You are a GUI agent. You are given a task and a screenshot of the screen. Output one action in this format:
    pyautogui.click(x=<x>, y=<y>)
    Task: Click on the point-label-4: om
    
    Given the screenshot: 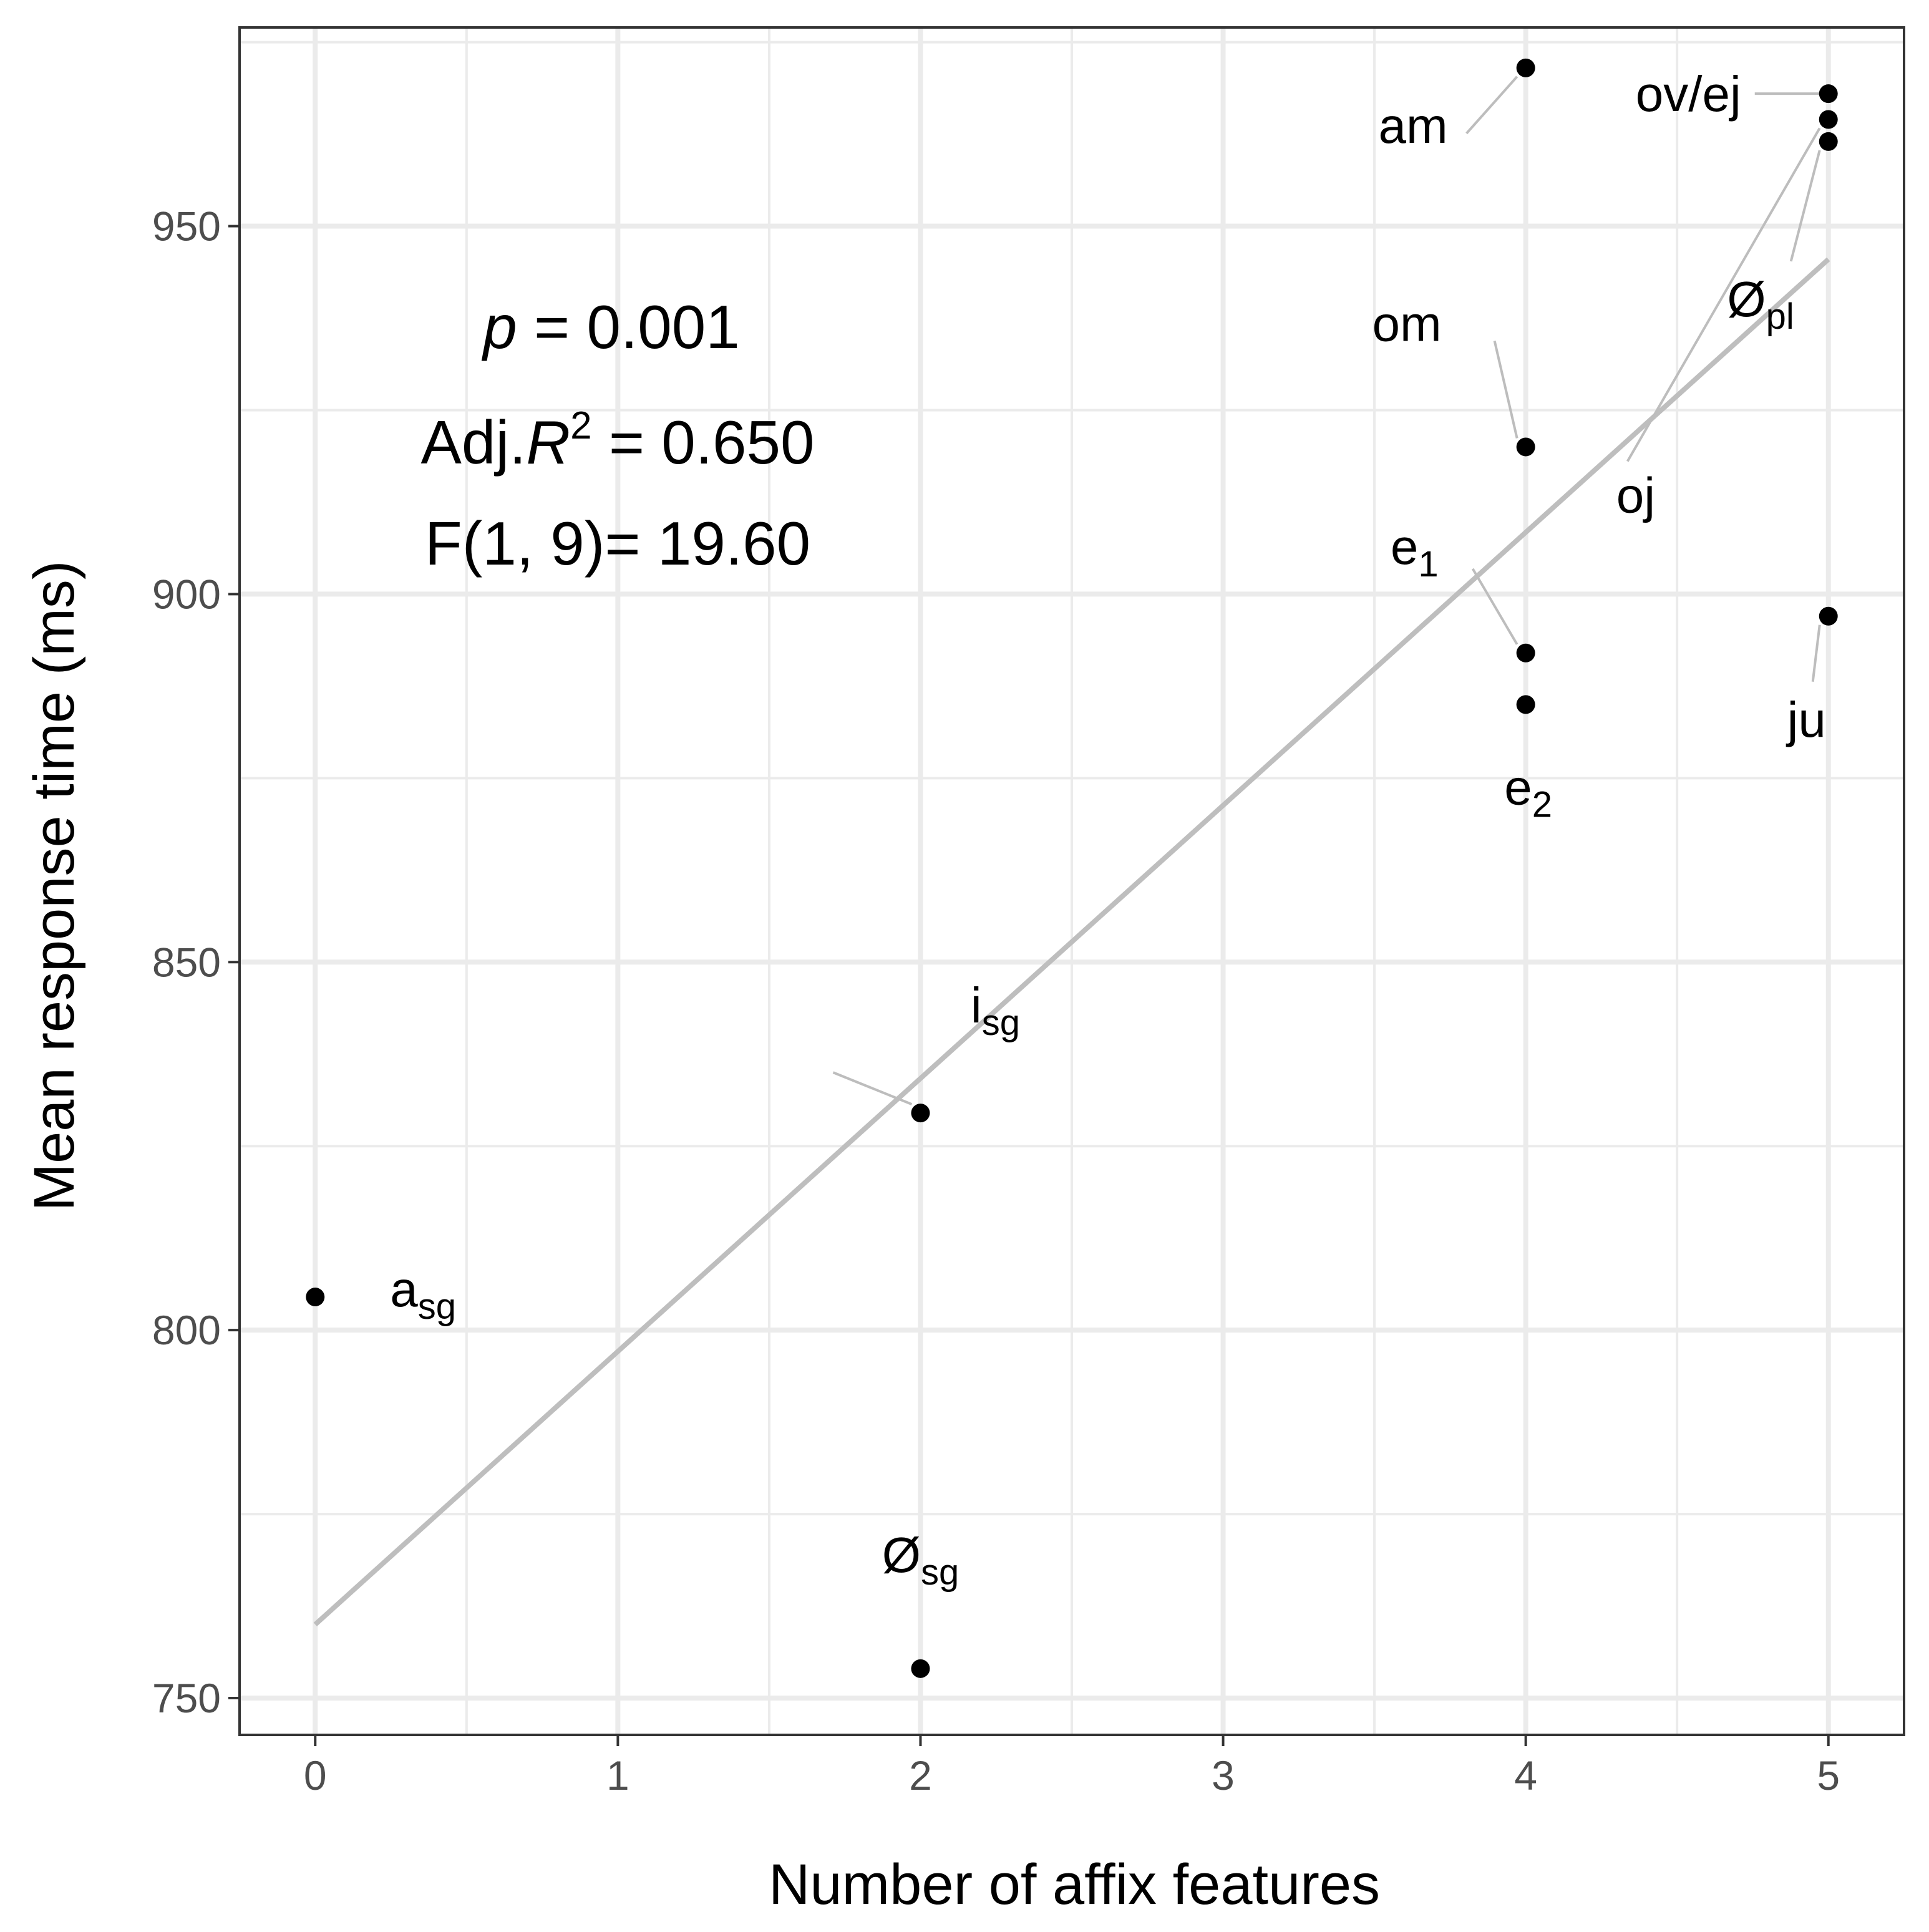 What is the action you would take?
    pyautogui.click(x=1407, y=323)
    